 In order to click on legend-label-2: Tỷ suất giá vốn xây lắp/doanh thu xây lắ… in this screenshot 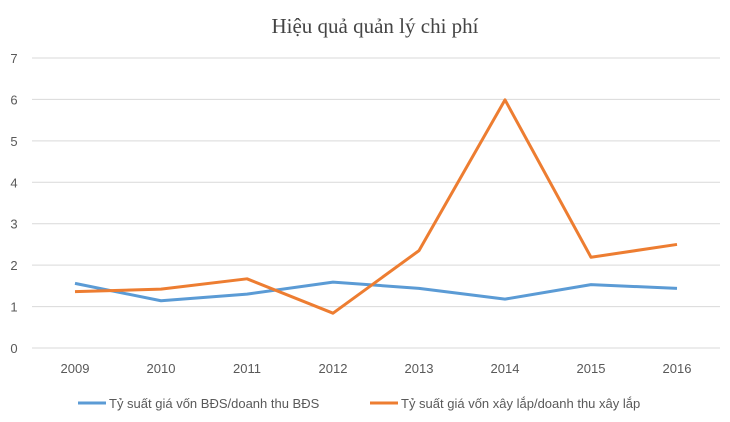, I will do `click(520, 403)`.